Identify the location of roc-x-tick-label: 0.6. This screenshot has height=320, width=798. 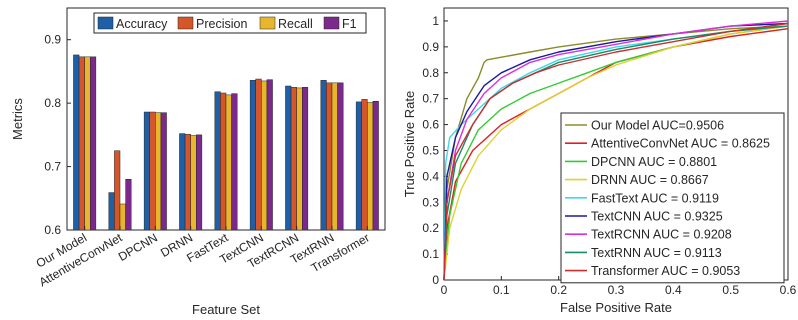
(788, 290).